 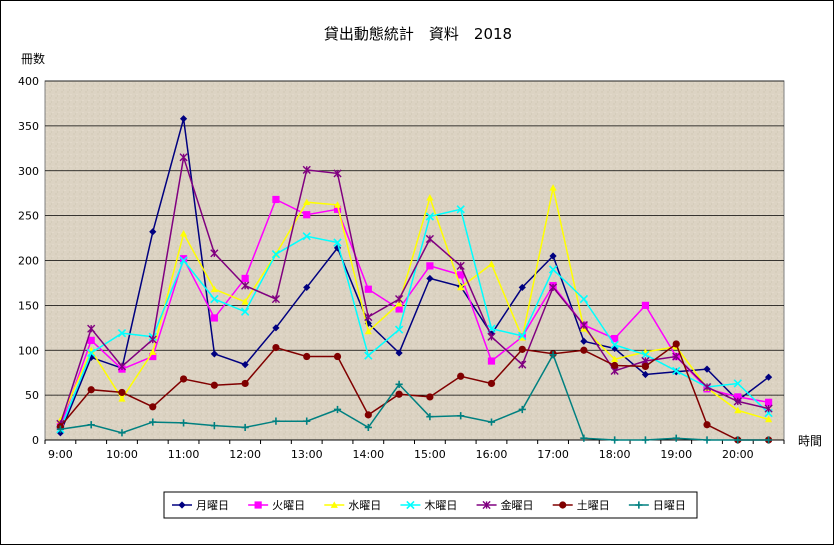 I want to click on legend-label: 金曜日, so click(x=517, y=505).